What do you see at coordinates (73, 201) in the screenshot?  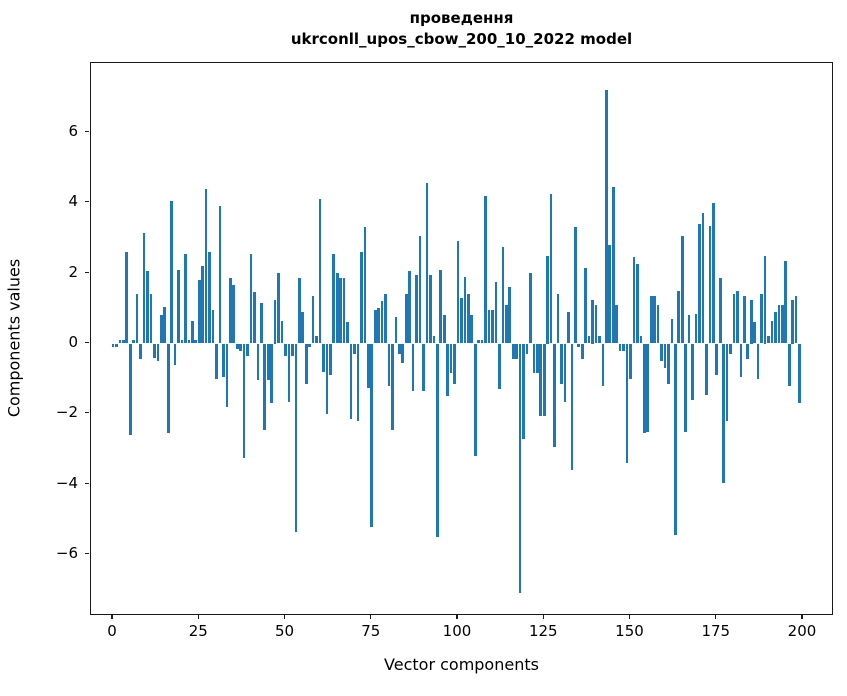 I see `y-tick-label: 4` at bounding box center [73, 201].